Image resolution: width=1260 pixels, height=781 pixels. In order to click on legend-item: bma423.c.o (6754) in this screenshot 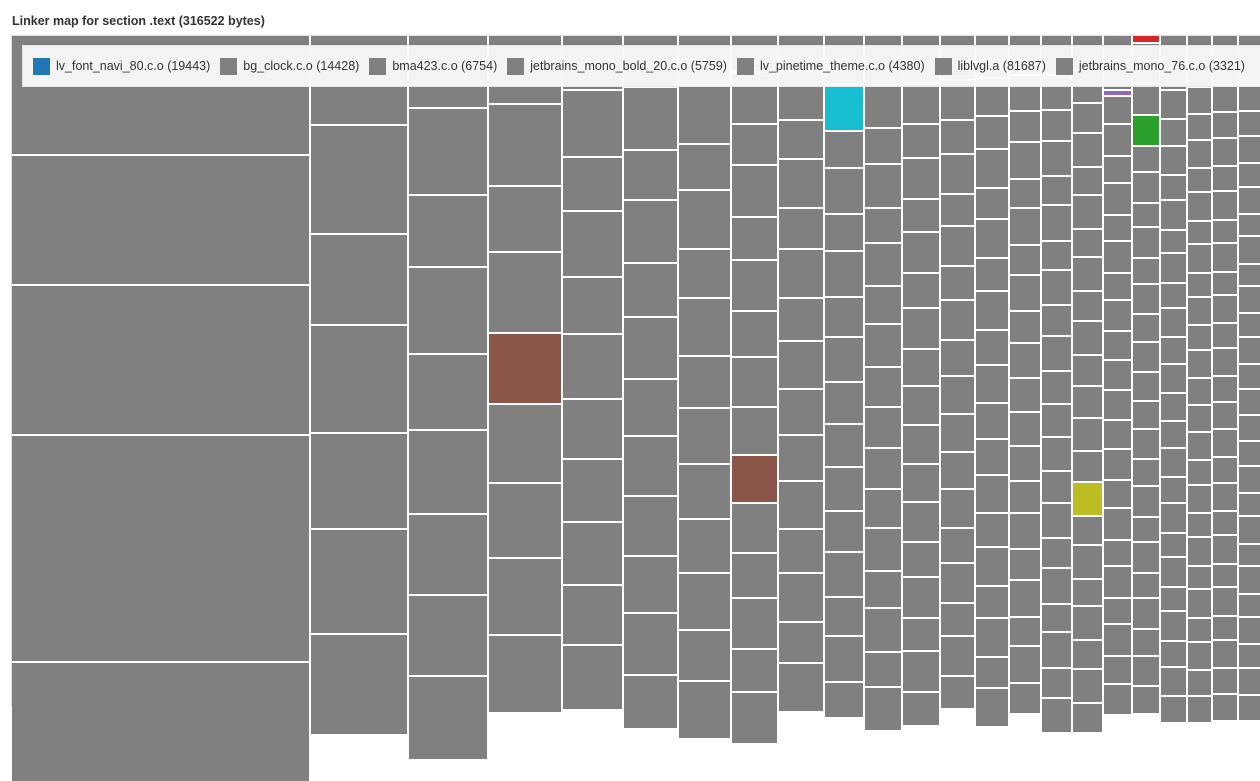, I will do `click(433, 66)`.